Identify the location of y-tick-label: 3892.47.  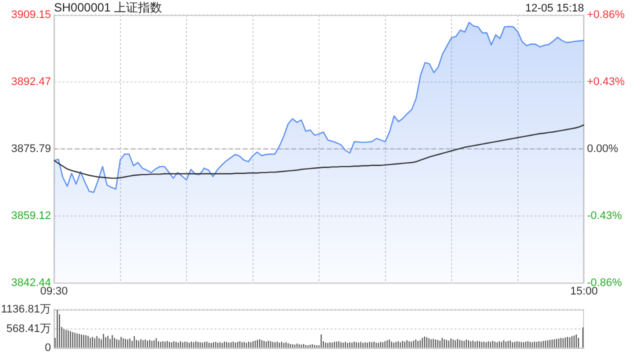
(31, 82).